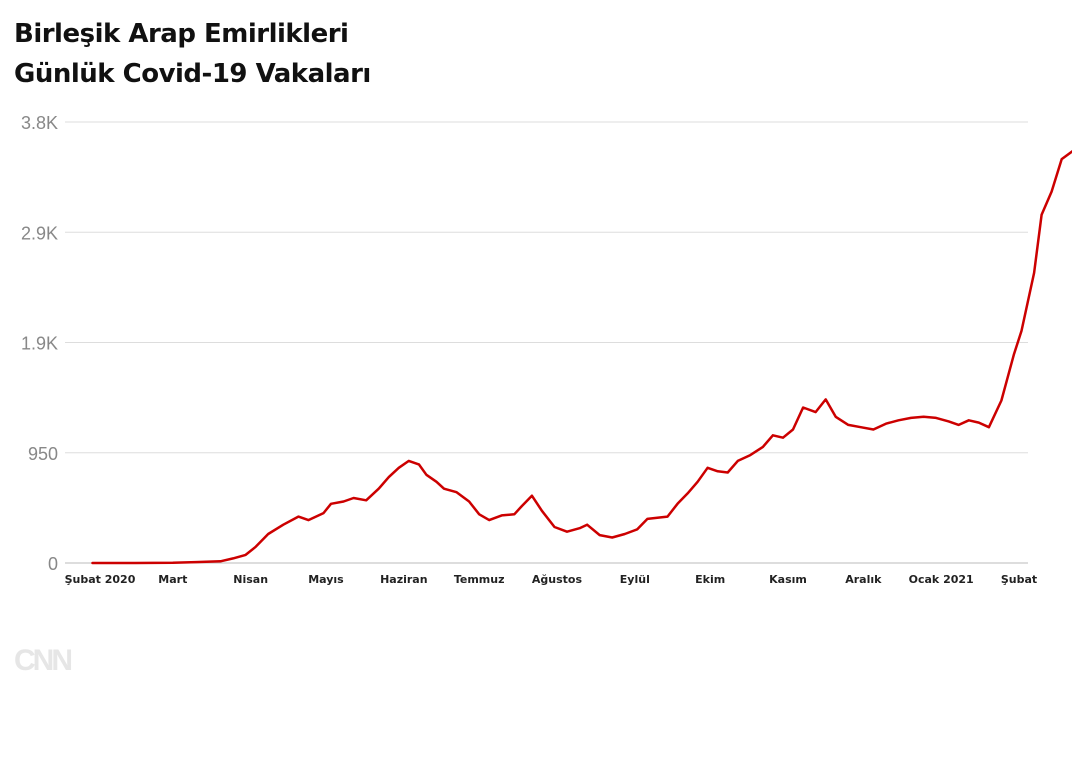 This screenshot has width=1072, height=768. I want to click on y-tick-label: 3.8K, so click(39, 123).